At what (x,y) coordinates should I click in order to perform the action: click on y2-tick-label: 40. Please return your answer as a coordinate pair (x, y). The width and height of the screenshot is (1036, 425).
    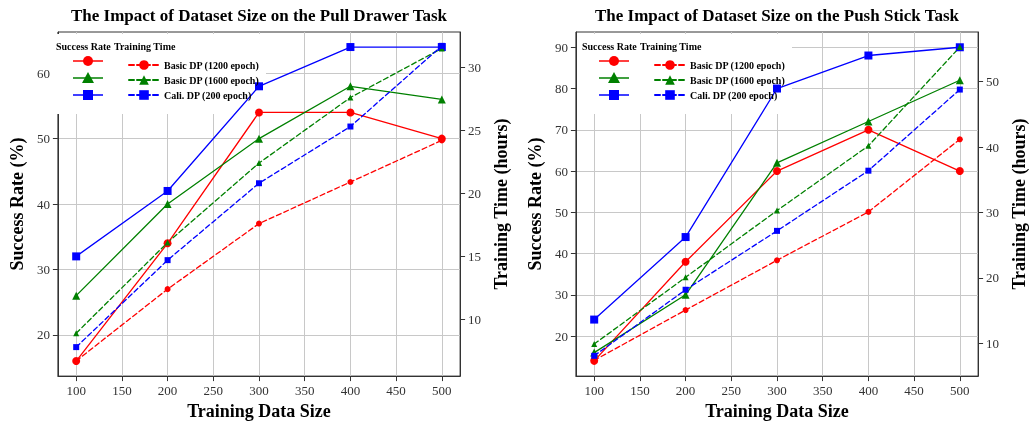
    Looking at the image, I should click on (993, 147).